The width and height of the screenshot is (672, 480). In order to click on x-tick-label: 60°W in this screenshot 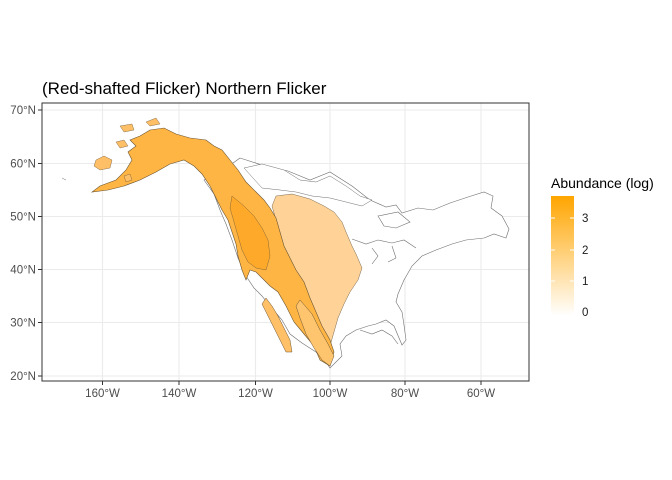, I will do `click(481, 394)`.